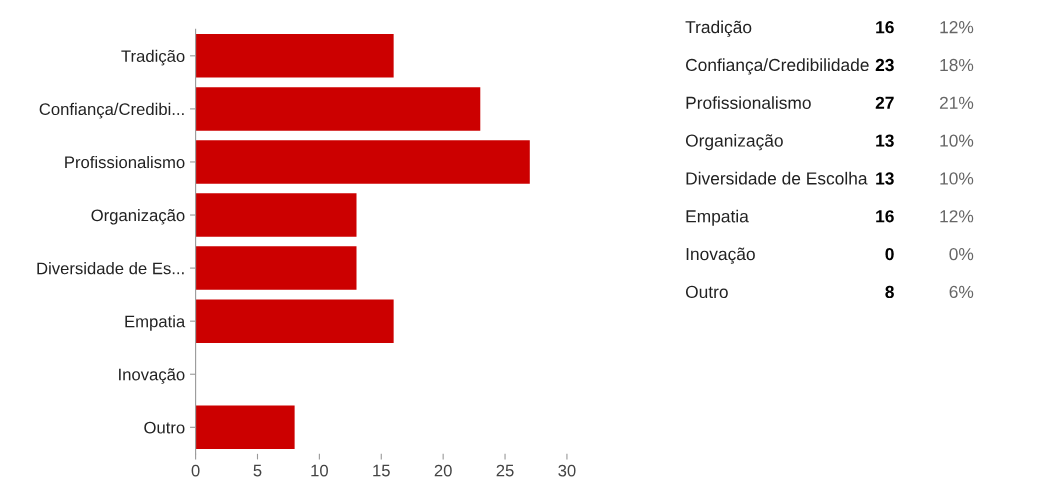  I want to click on data-label: 0%, so click(961, 254).